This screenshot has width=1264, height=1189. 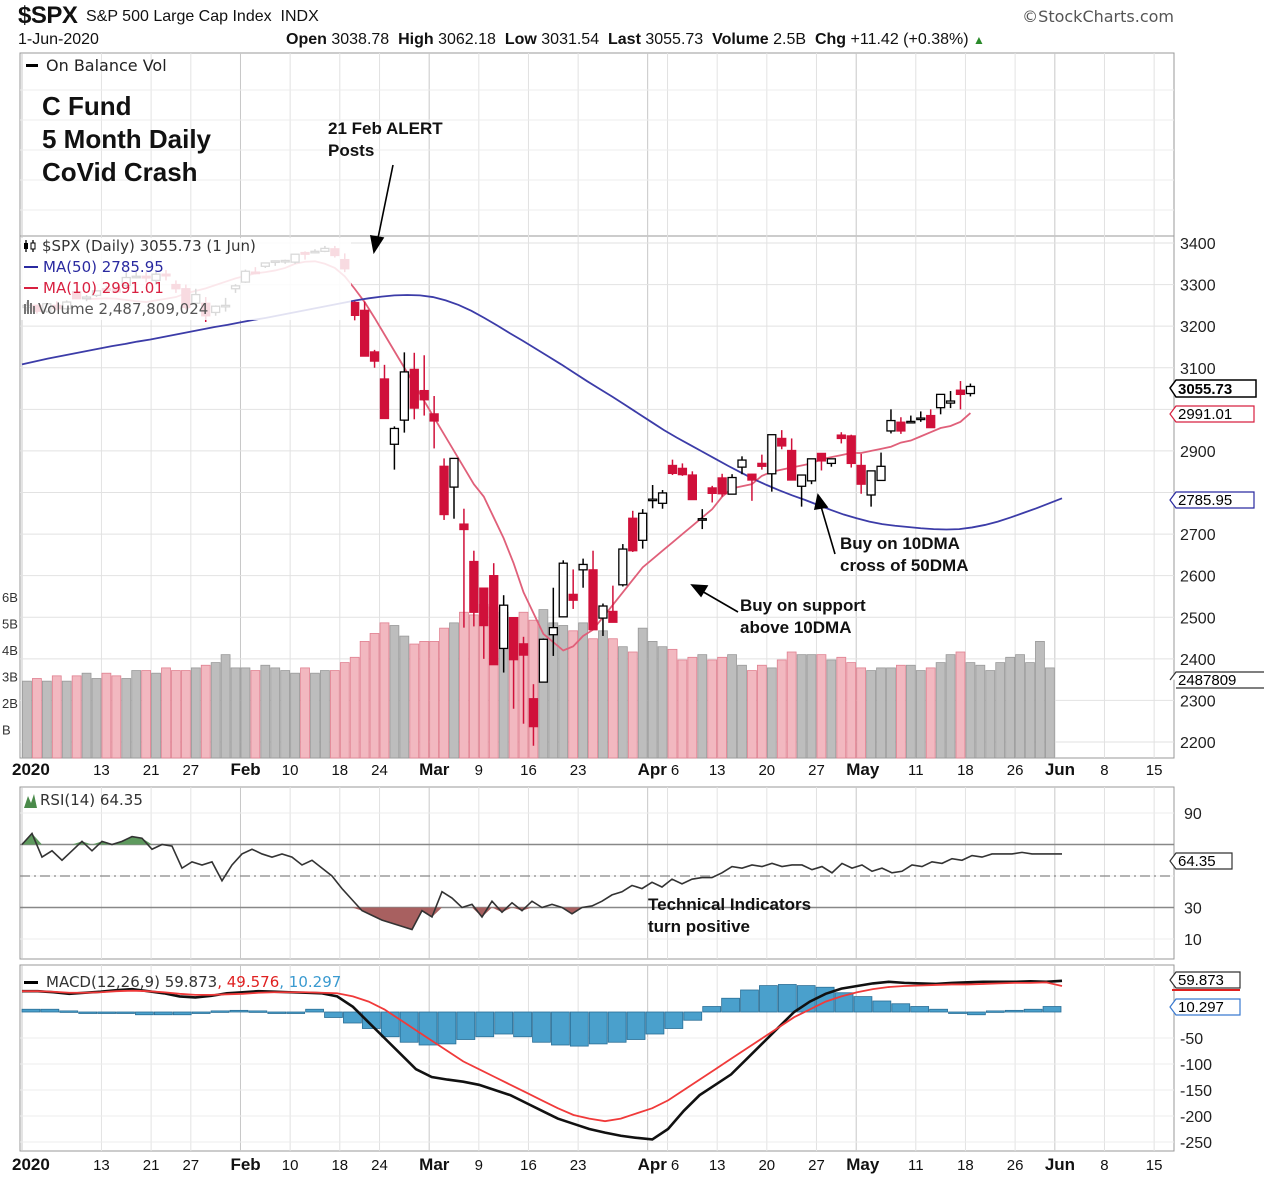 I want to click on x-tick-label: 23, so click(x=578, y=1165).